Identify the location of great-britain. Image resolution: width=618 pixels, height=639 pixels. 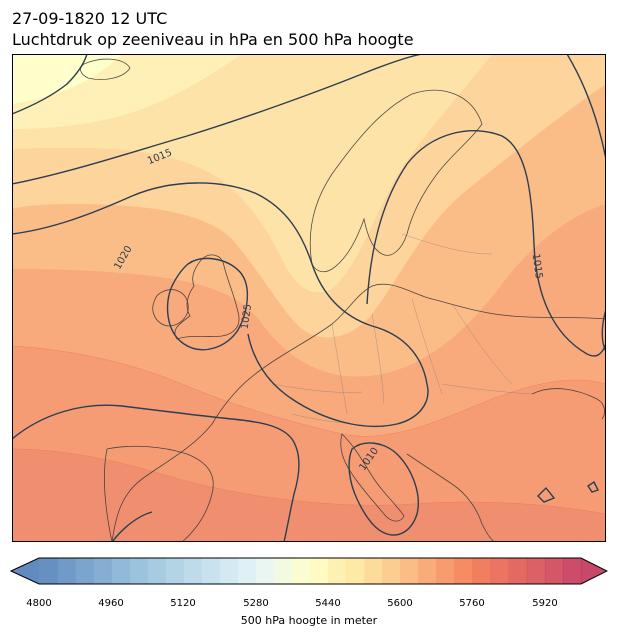
(207, 297).